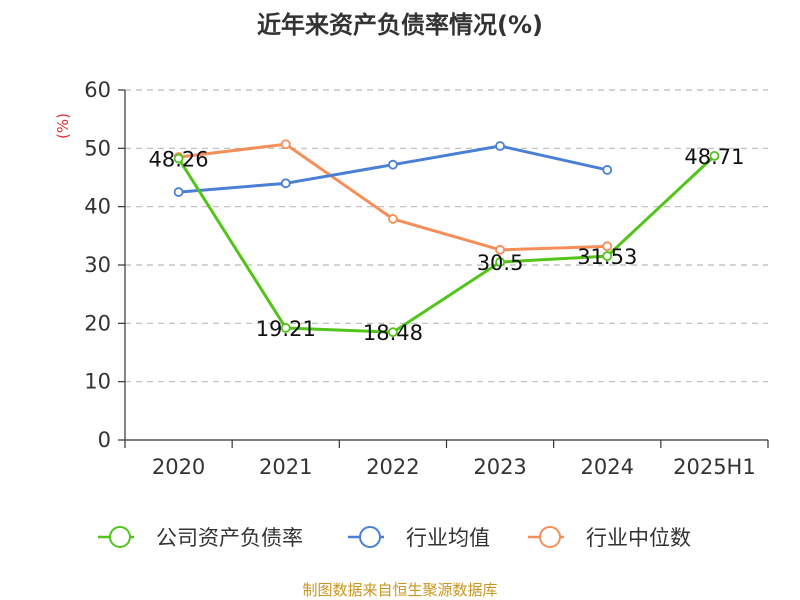  I want to click on data-label: 48.71, so click(714, 157).